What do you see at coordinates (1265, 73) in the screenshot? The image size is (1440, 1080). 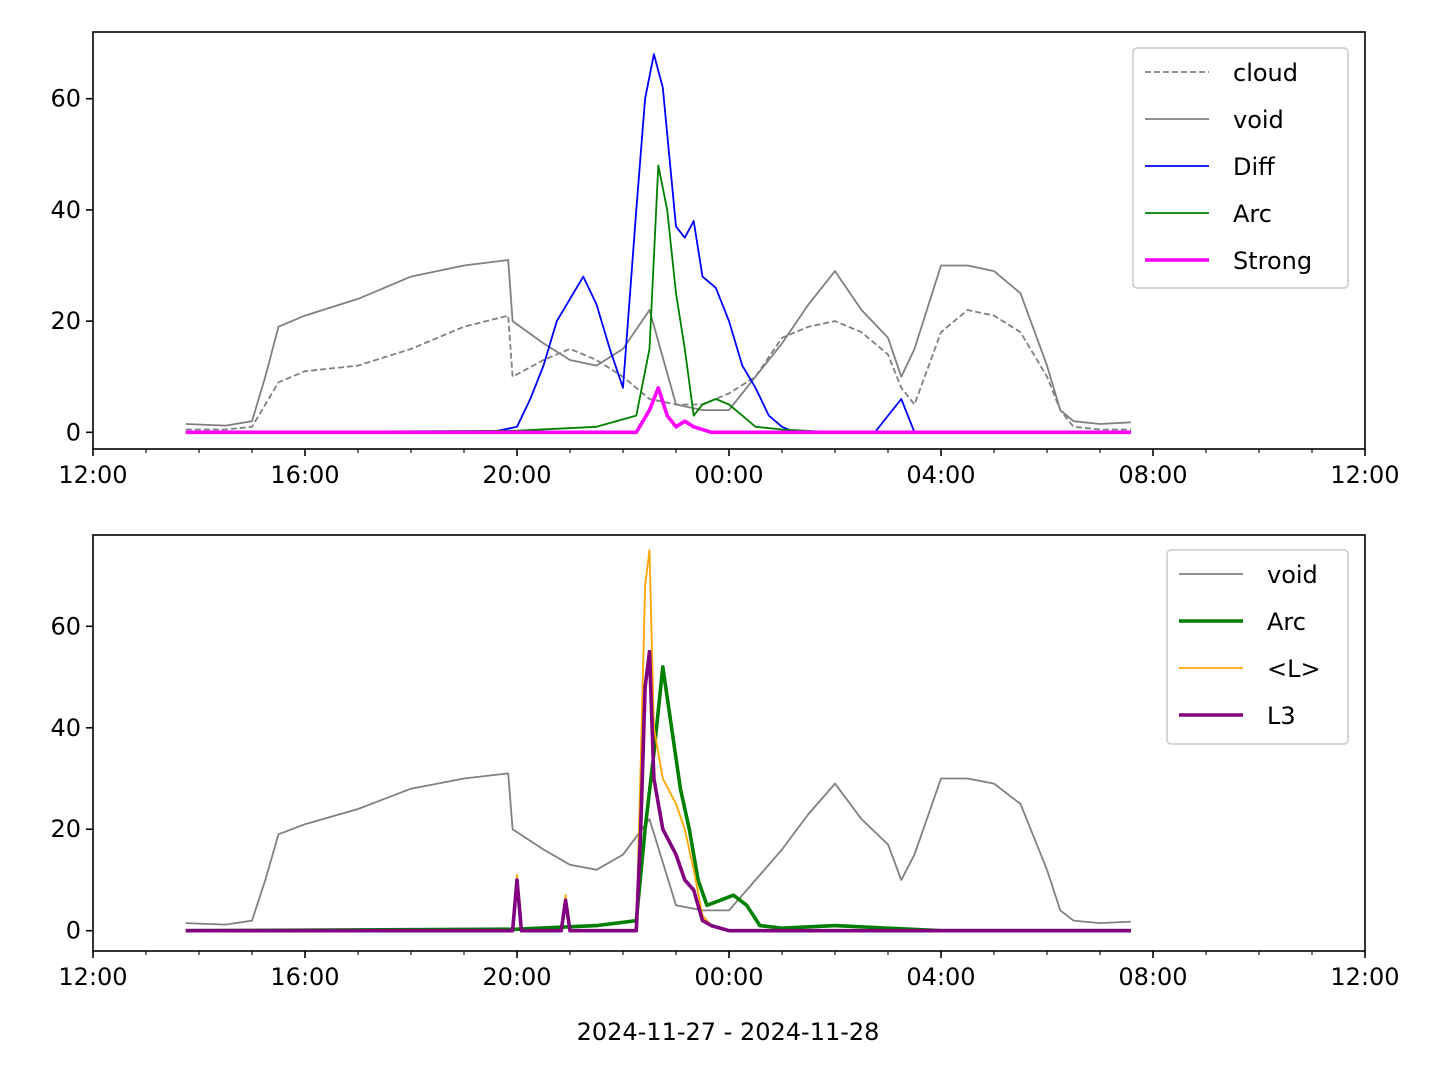 I see `legend-label: cloud` at bounding box center [1265, 73].